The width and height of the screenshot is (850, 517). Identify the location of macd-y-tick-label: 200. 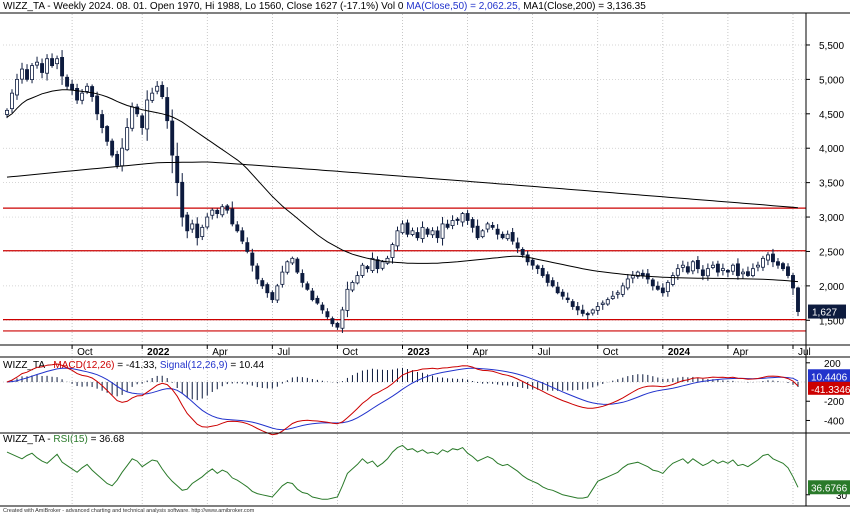
(832, 364).